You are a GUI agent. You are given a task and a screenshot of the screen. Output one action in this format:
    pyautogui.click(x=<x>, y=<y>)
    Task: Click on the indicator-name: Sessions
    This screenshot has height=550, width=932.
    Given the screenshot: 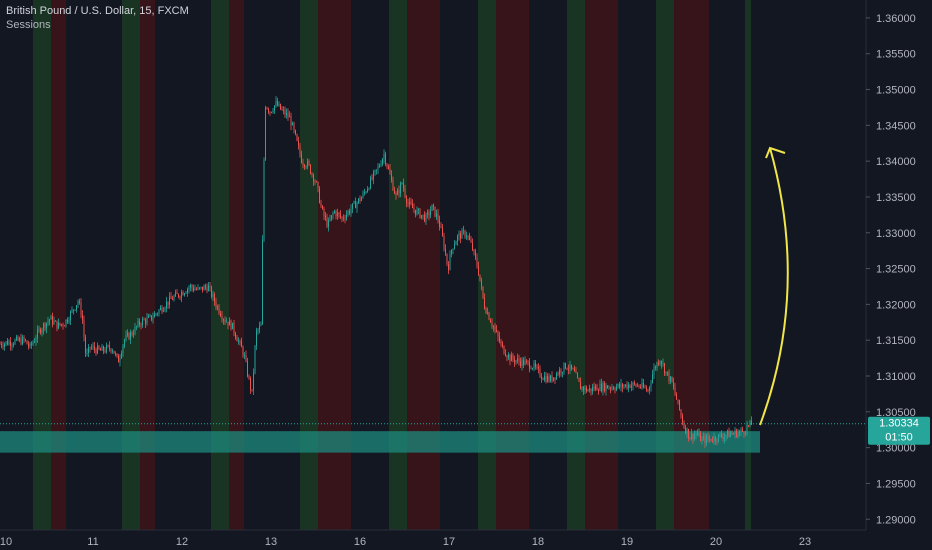 What is the action you would take?
    pyautogui.click(x=28, y=25)
    